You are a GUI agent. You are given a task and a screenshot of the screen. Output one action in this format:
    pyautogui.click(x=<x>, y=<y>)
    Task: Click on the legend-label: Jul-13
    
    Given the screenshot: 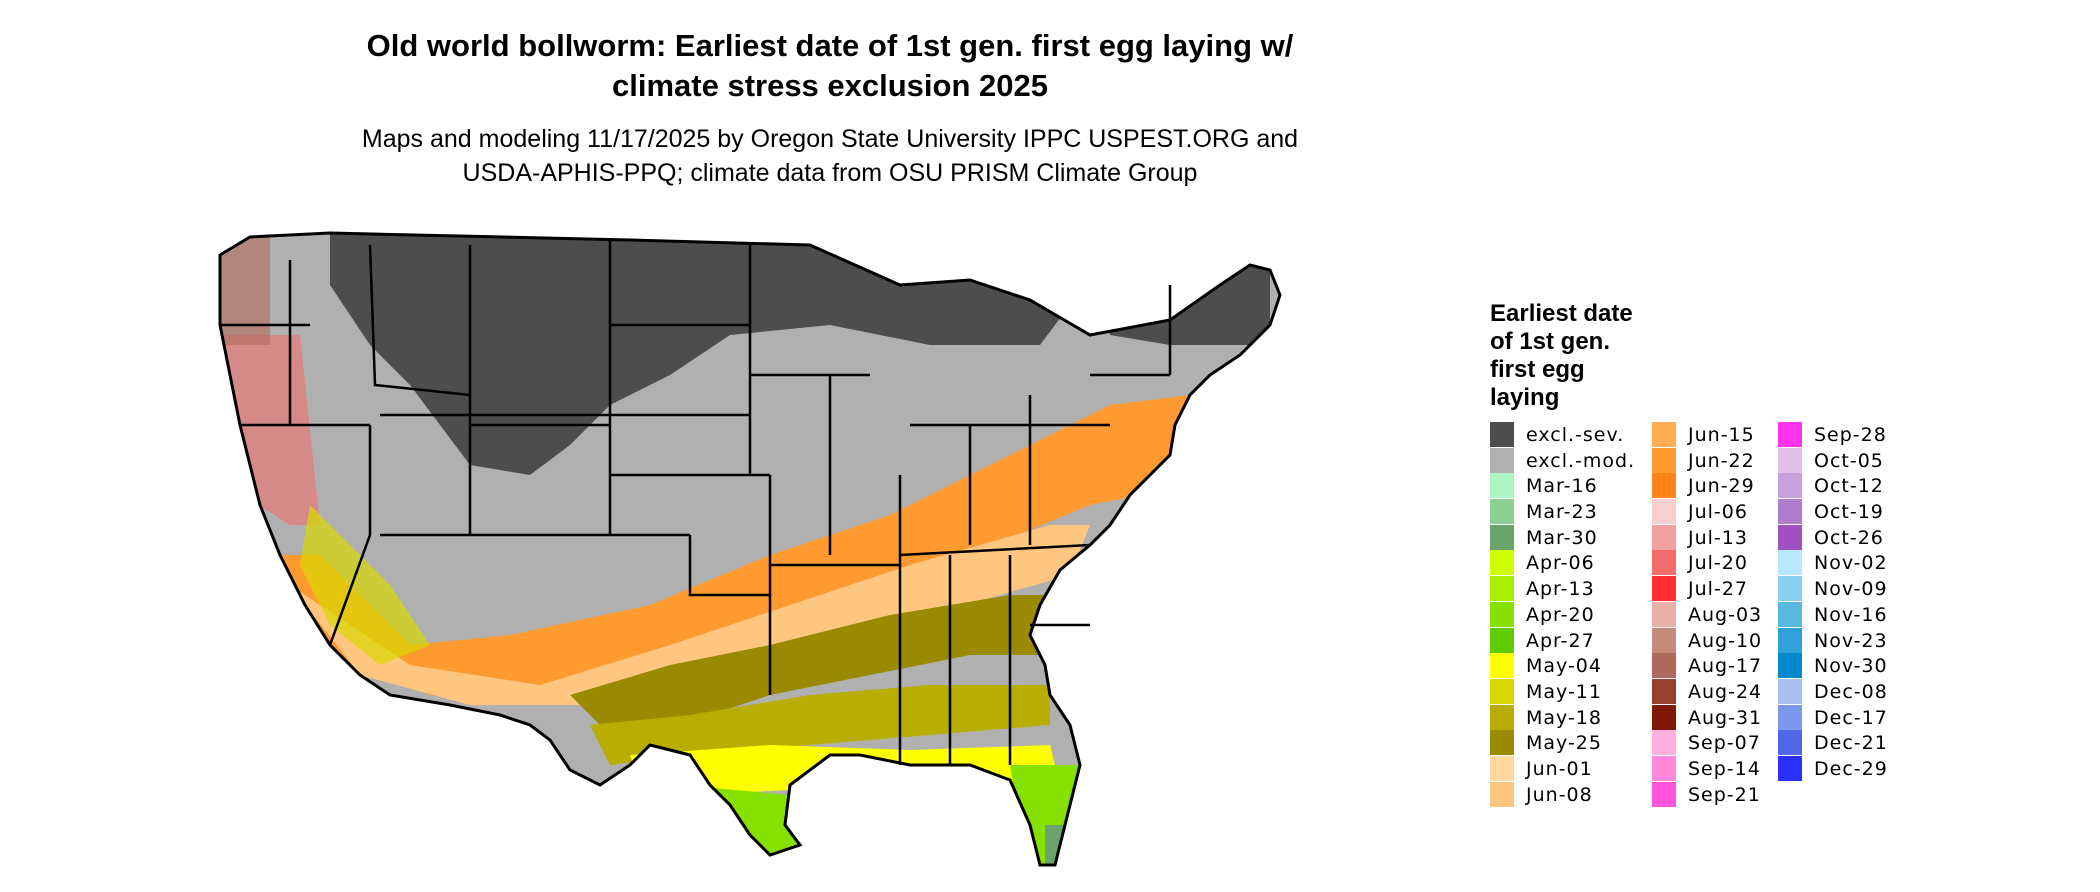 What is the action you would take?
    pyautogui.click(x=1718, y=537)
    